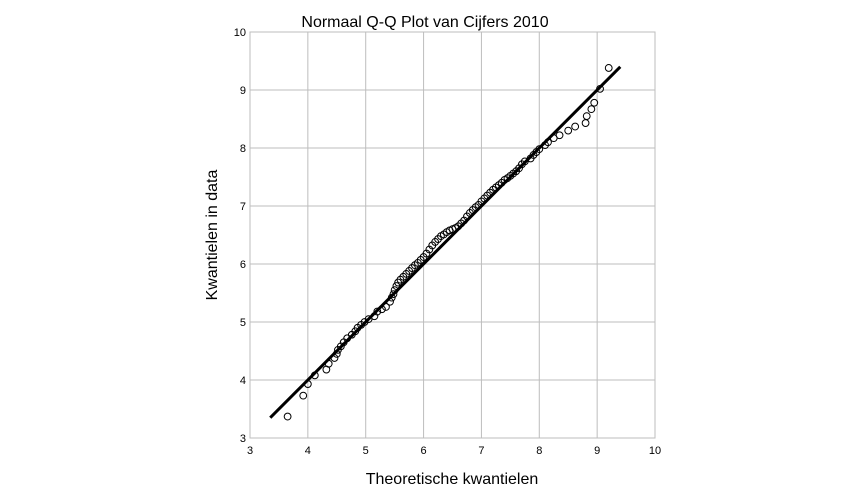 The height and width of the screenshot is (501, 851). Describe the element at coordinates (424, 22) in the screenshot. I see `chart-title: Normaal Q-Q Plot van Cijfers 2010` at that location.